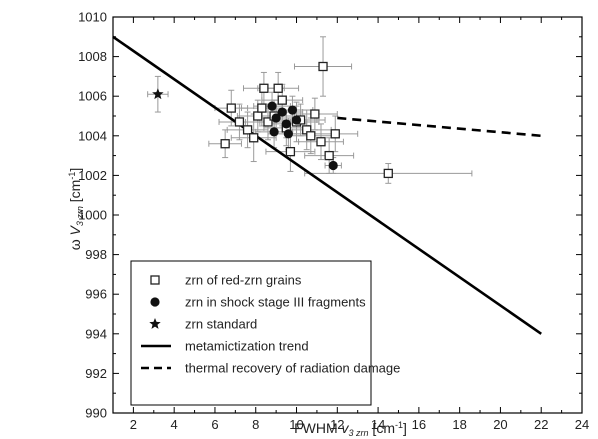 Image resolution: width=598 pixels, height=439 pixels. What do you see at coordinates (155, 302) in the screenshot?
I see `filled-circle-icon` at bounding box center [155, 302].